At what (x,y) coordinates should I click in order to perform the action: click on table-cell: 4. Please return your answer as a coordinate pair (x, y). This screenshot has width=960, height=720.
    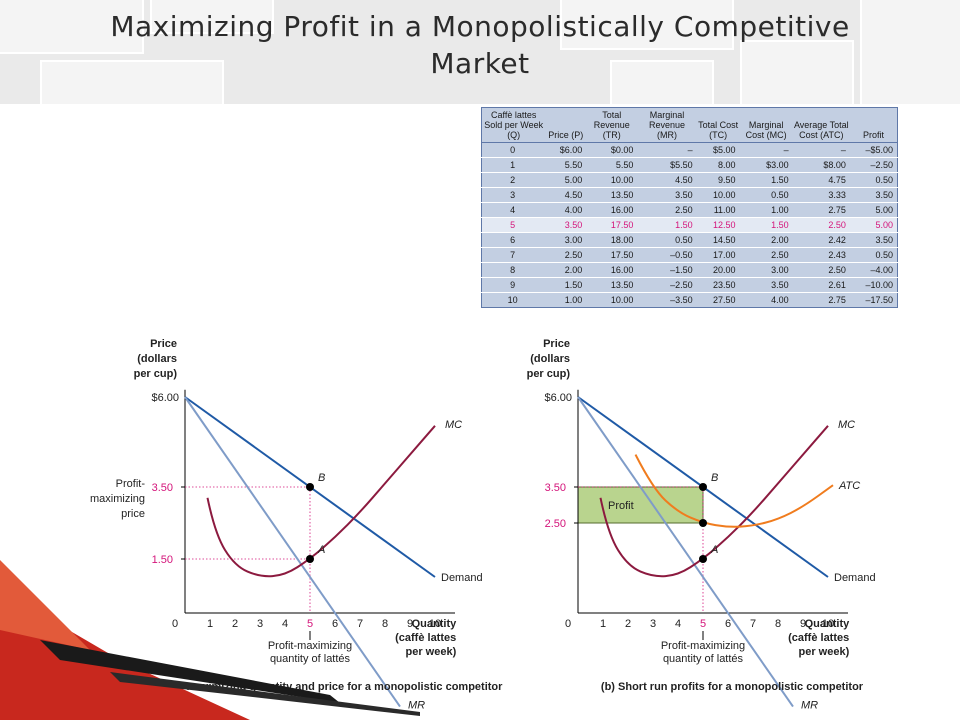
    Looking at the image, I should click on (513, 210).